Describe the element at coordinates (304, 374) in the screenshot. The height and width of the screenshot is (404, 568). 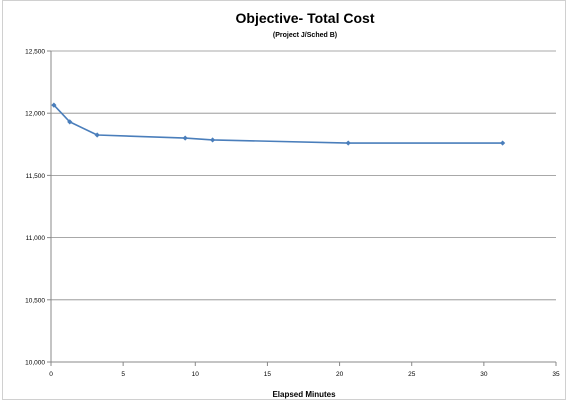
I see `x-tick-labels: 0 5 10 15 20 25 30 35` at that location.